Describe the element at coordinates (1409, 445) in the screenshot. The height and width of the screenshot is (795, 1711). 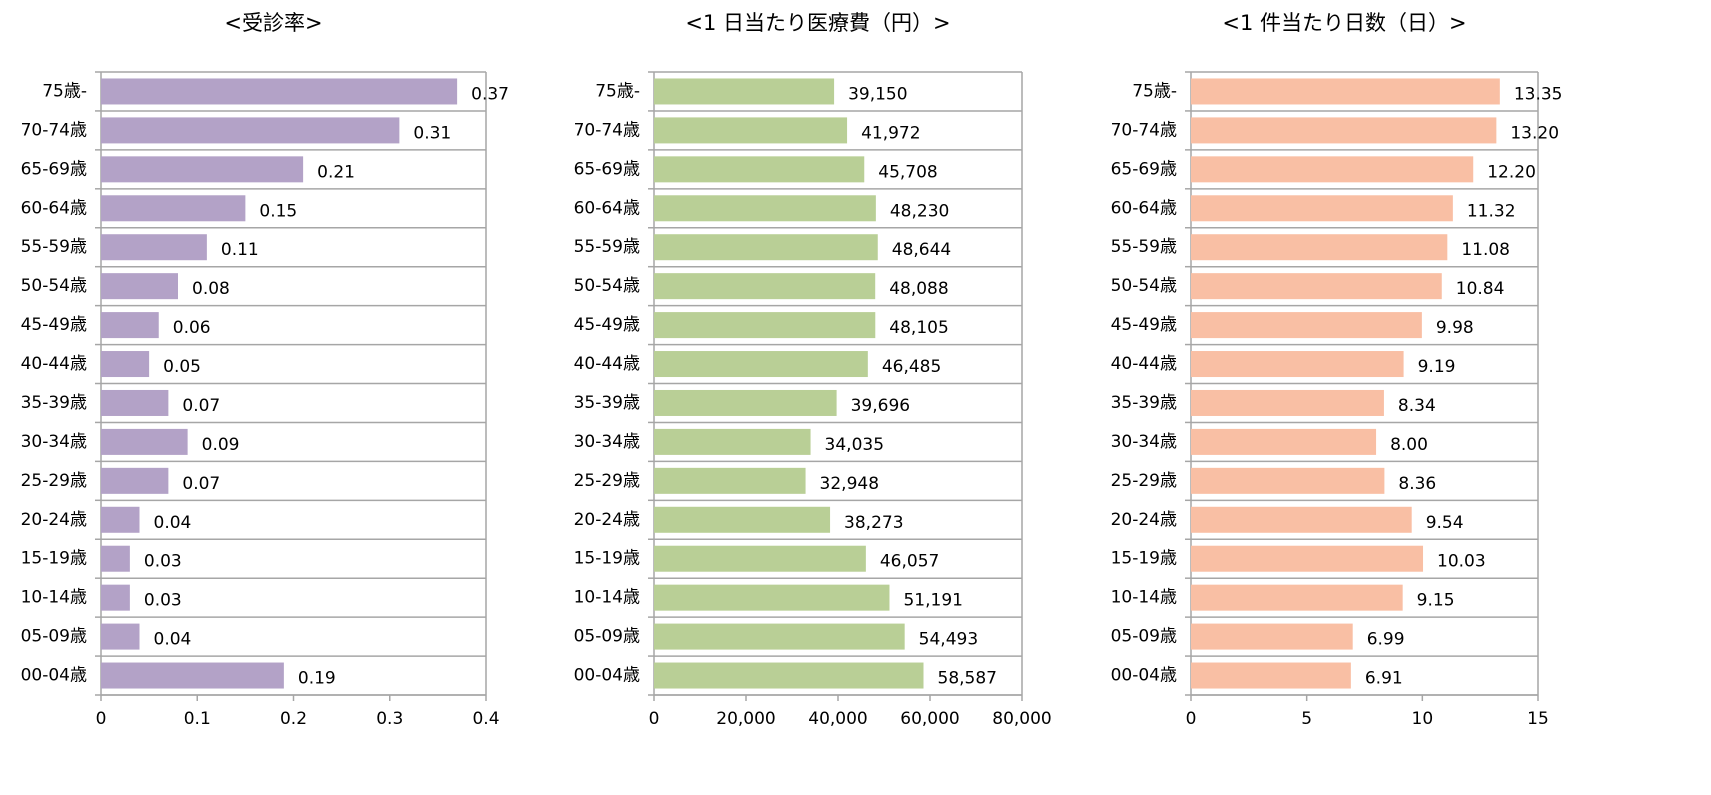
I see `value-label: 8.00` at that location.